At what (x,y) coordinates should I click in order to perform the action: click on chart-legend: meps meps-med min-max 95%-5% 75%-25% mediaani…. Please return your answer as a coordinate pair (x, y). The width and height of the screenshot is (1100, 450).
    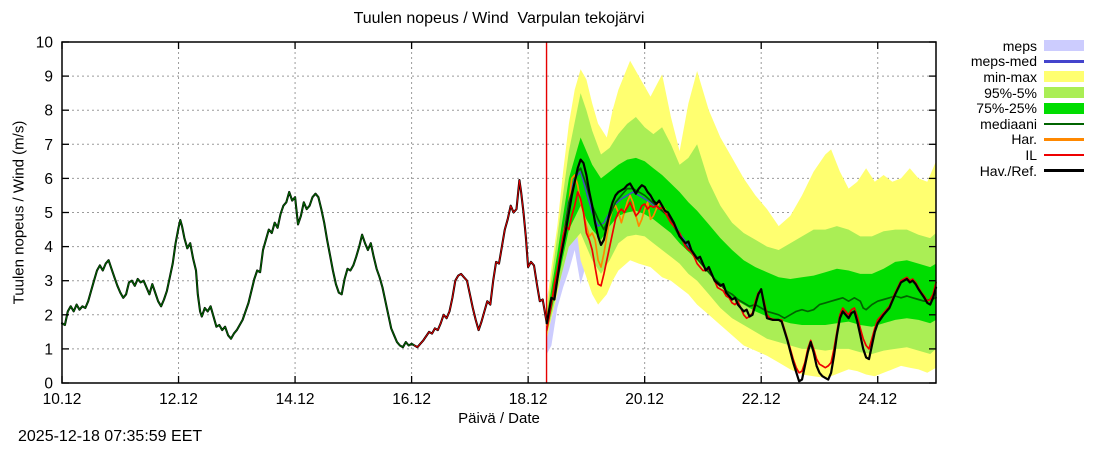
    Looking at the image, I should click on (1004, 108).